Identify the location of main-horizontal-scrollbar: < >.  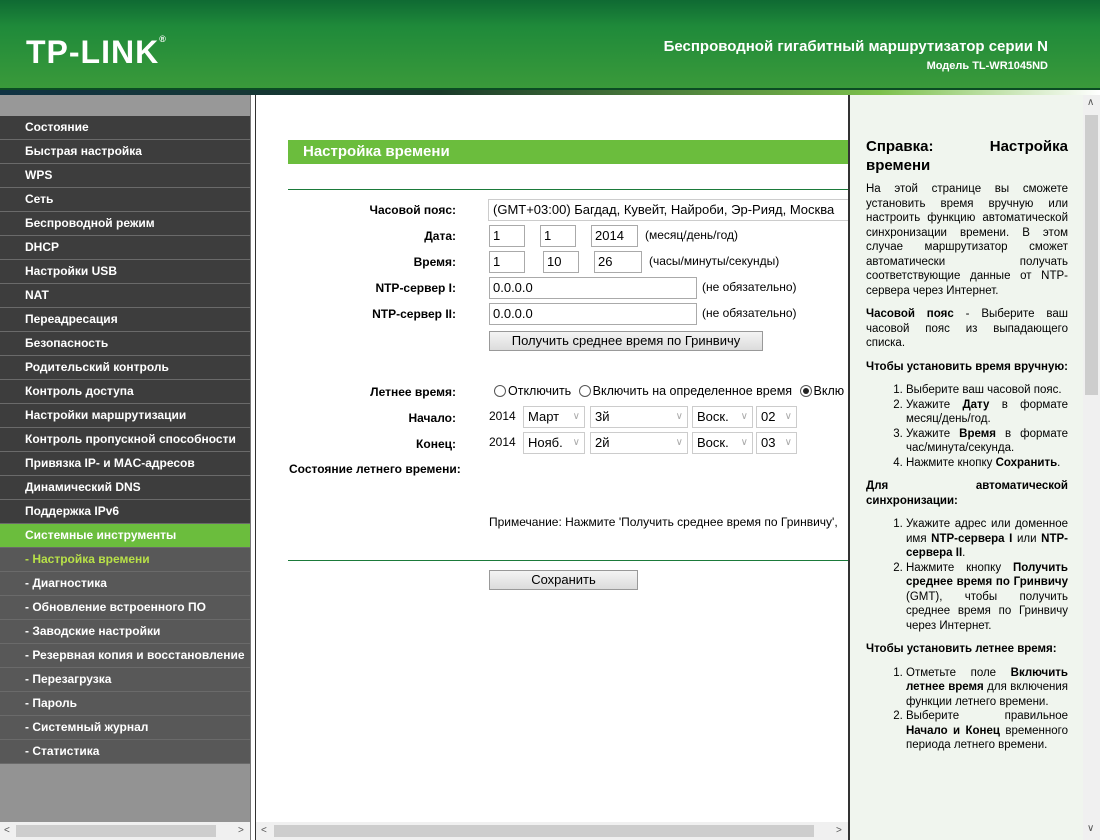
(552, 831).